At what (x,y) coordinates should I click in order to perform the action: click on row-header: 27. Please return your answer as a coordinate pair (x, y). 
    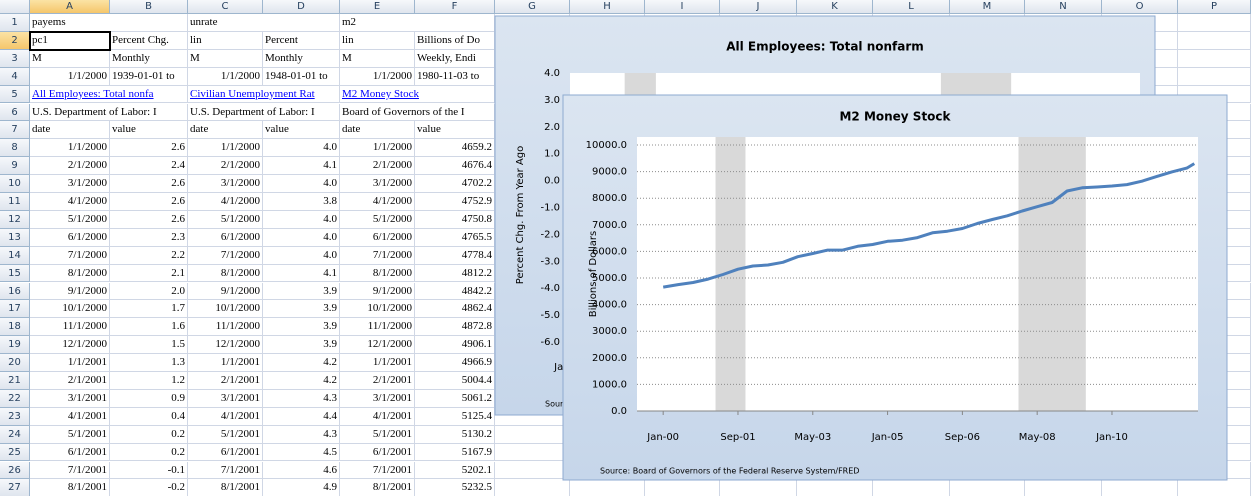
    Looking at the image, I should click on (15, 487).